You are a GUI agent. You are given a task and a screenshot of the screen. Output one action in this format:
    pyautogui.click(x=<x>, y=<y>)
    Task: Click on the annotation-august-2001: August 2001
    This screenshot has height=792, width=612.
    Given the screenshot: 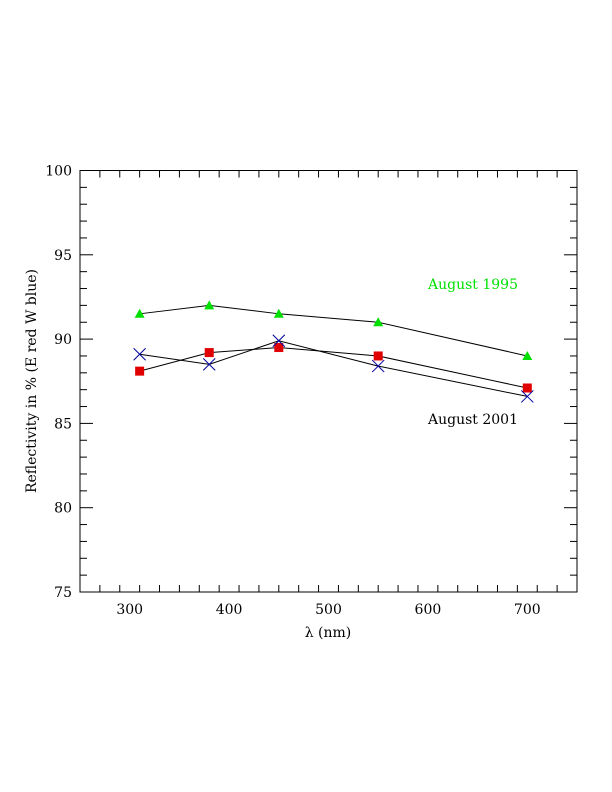 What is the action you would take?
    pyautogui.click(x=472, y=420)
    